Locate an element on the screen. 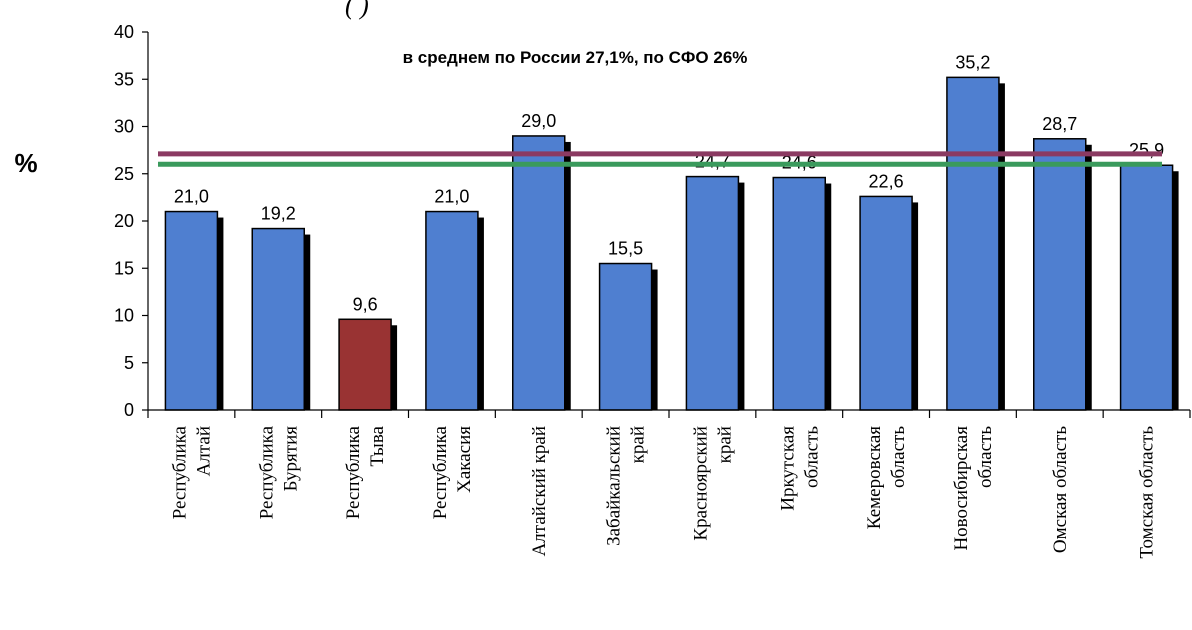 This screenshot has width=1192, height=630. x-tick-label: Томская область is located at coordinates (1147, 492).